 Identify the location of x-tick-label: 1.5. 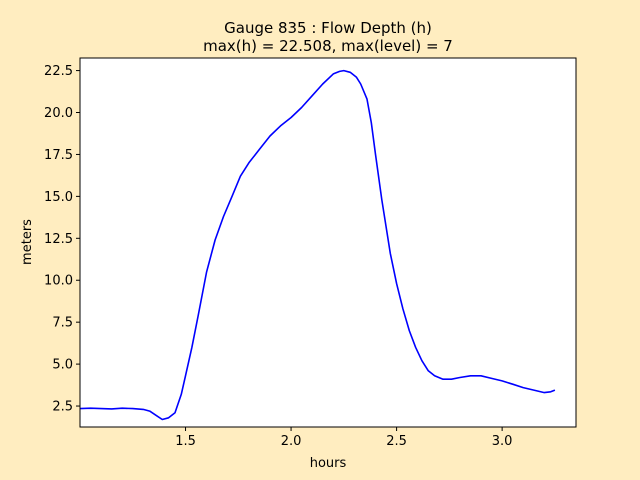
(185, 441).